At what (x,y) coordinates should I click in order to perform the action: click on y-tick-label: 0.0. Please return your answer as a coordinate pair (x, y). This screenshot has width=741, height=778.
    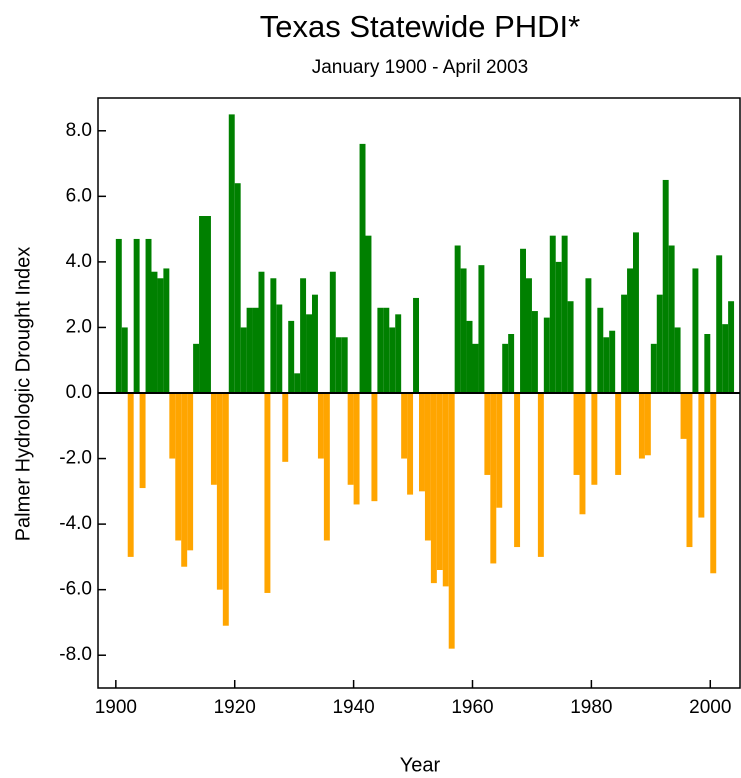
    Looking at the image, I should click on (79, 392).